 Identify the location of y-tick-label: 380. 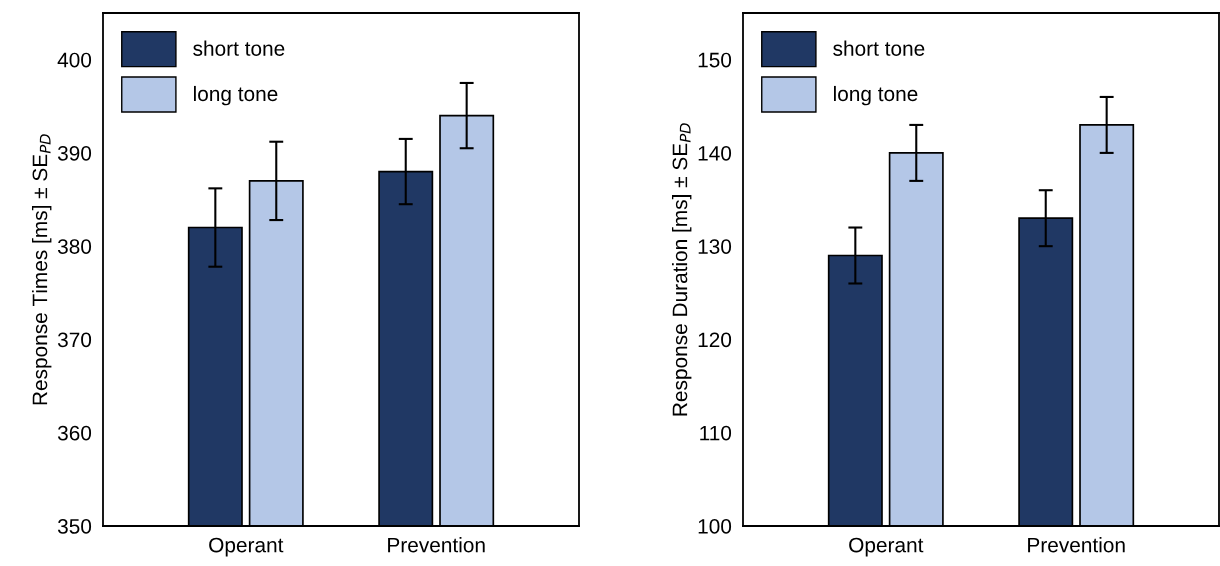
(74, 246).